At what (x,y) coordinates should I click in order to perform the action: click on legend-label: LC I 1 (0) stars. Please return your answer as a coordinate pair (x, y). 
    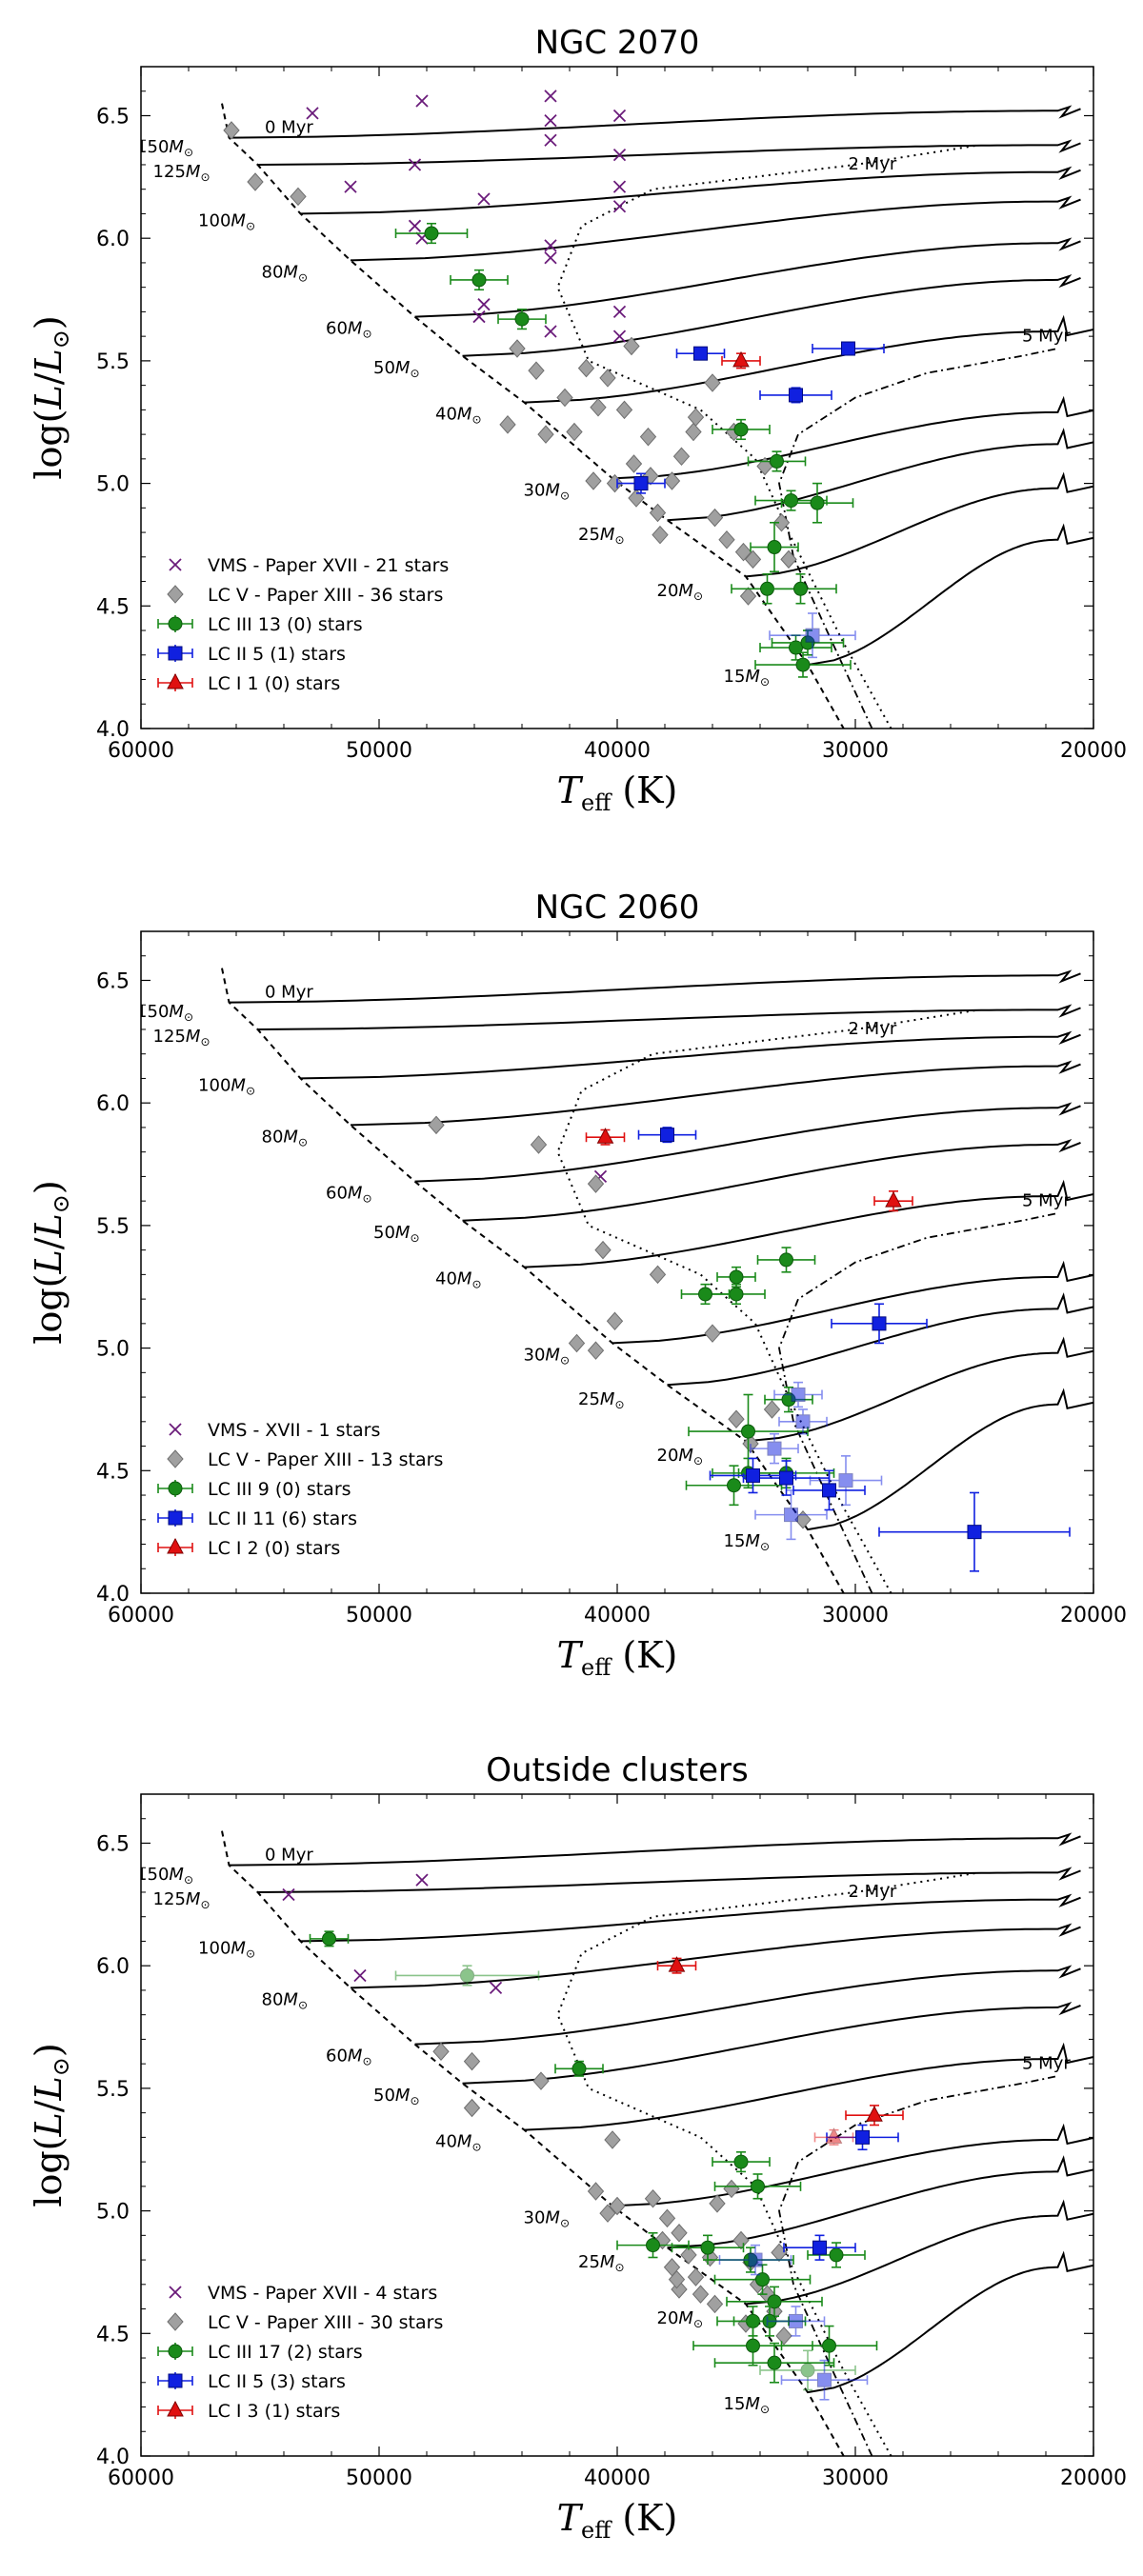
    Looking at the image, I should click on (274, 683).